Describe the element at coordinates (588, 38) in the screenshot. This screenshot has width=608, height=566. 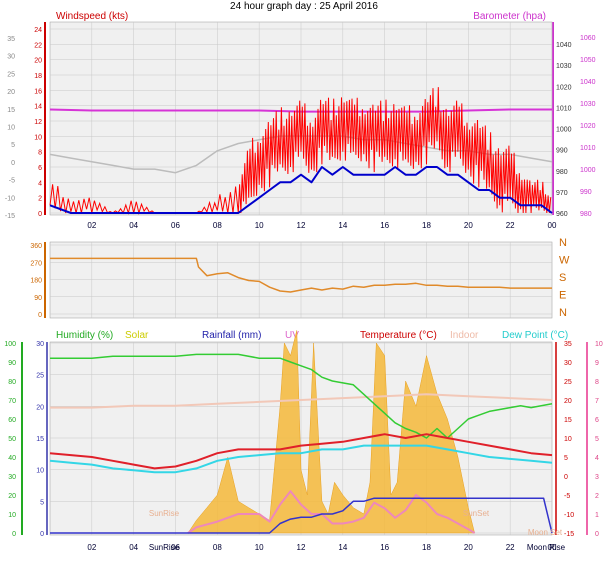
I see `baro-tick-label-outer: 1060` at that location.